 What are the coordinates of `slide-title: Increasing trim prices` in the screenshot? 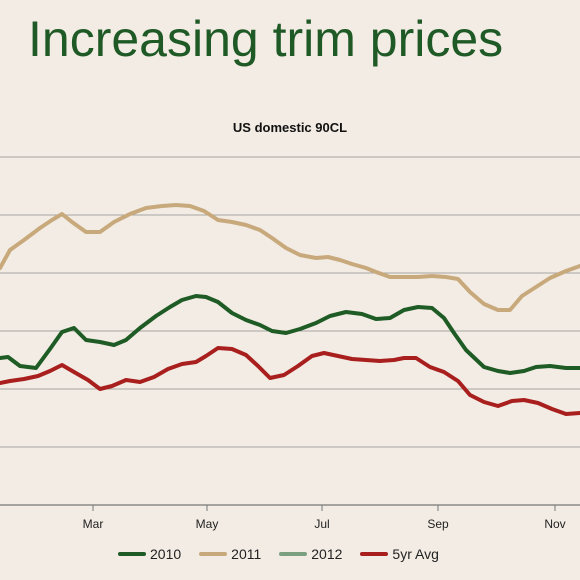 It's located at (266, 39).